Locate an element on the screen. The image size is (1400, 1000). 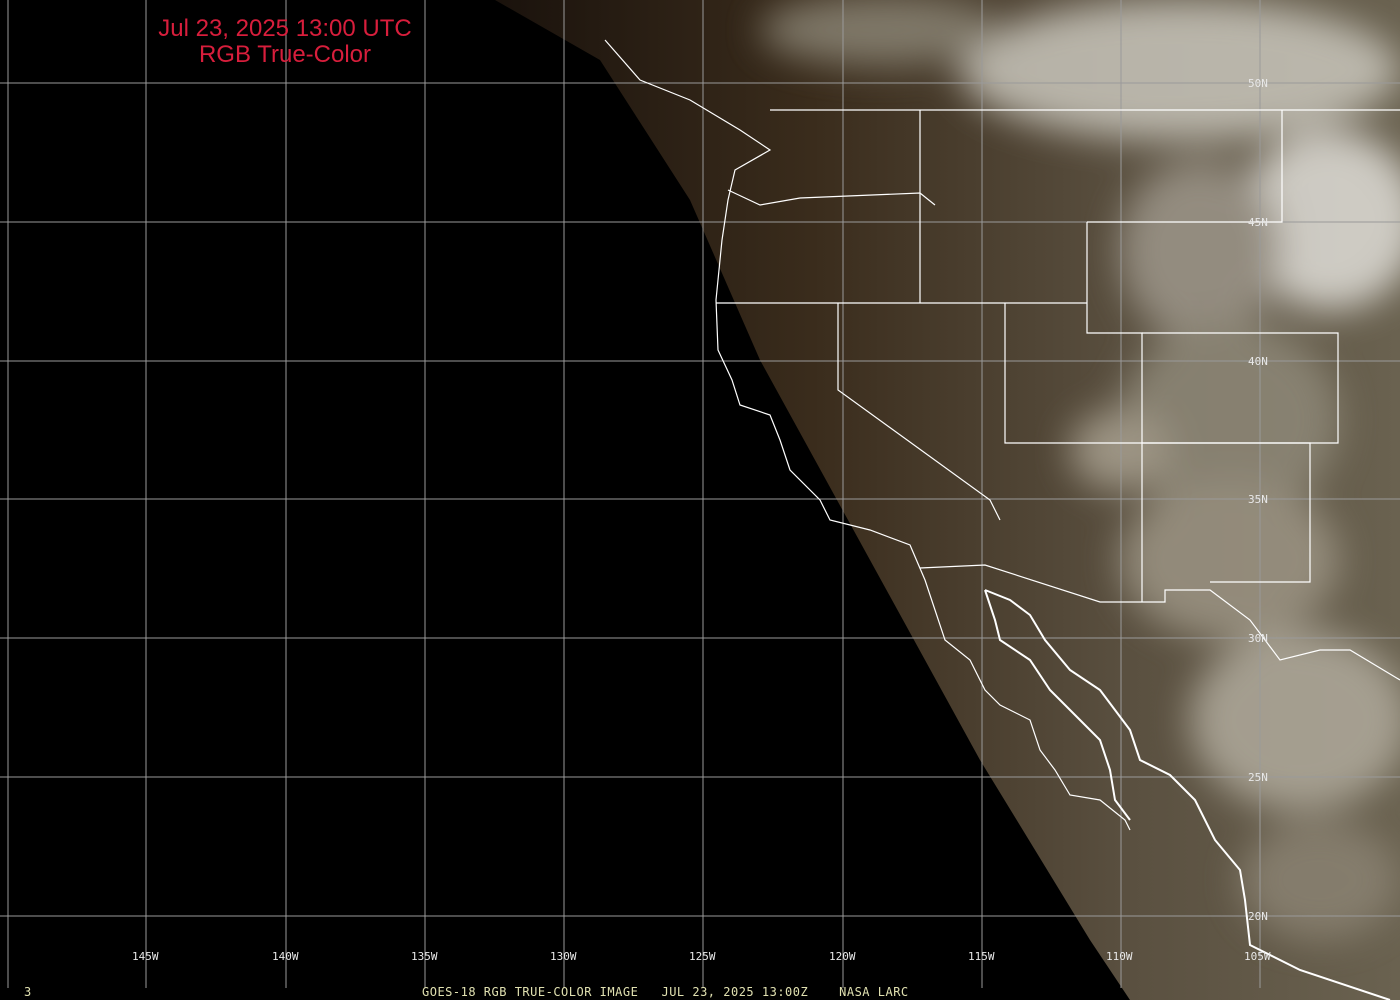
lat-label: 40N is located at coordinates (1258, 361).